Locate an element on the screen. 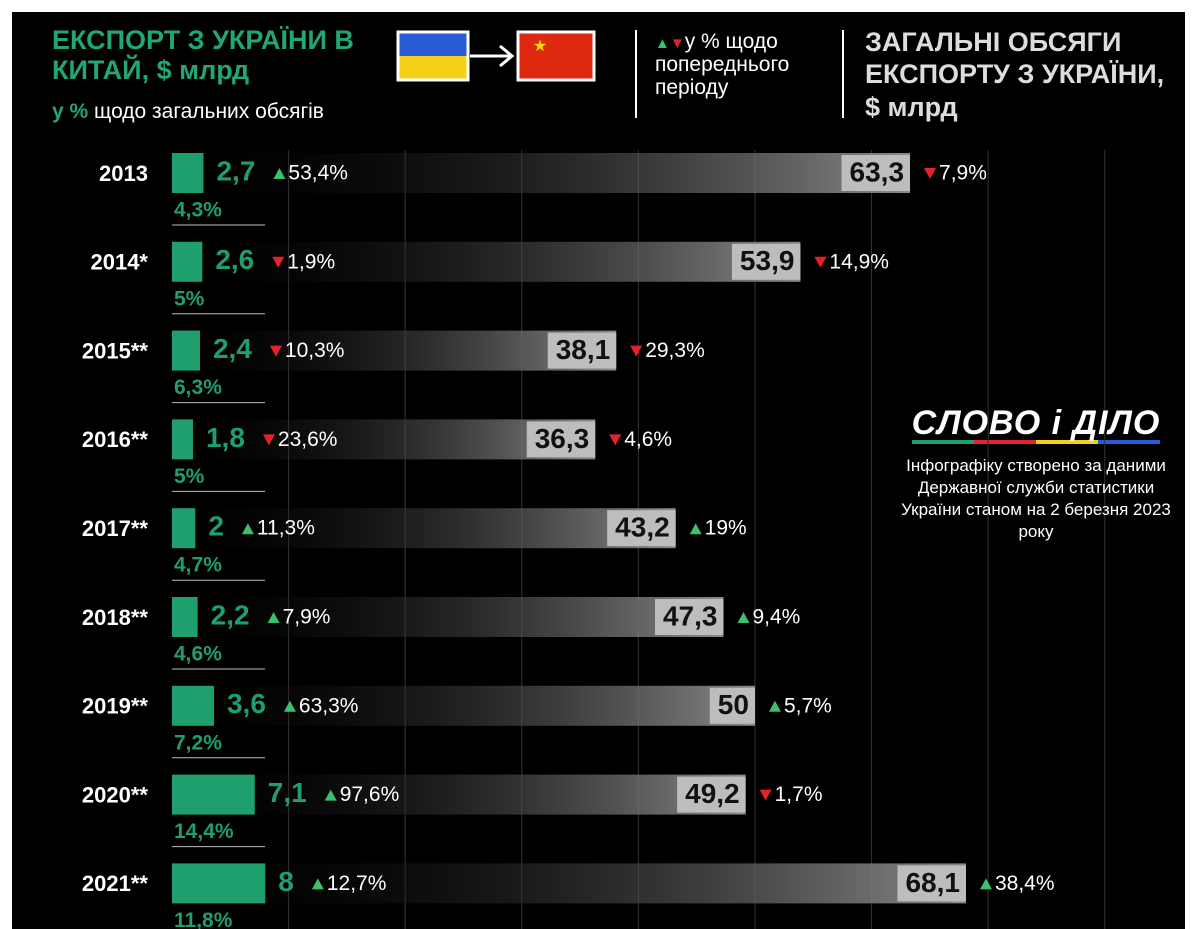 Image resolution: width=1197 pixels, height=929 pixels. total-value-label: 63,3 is located at coordinates (877, 171).